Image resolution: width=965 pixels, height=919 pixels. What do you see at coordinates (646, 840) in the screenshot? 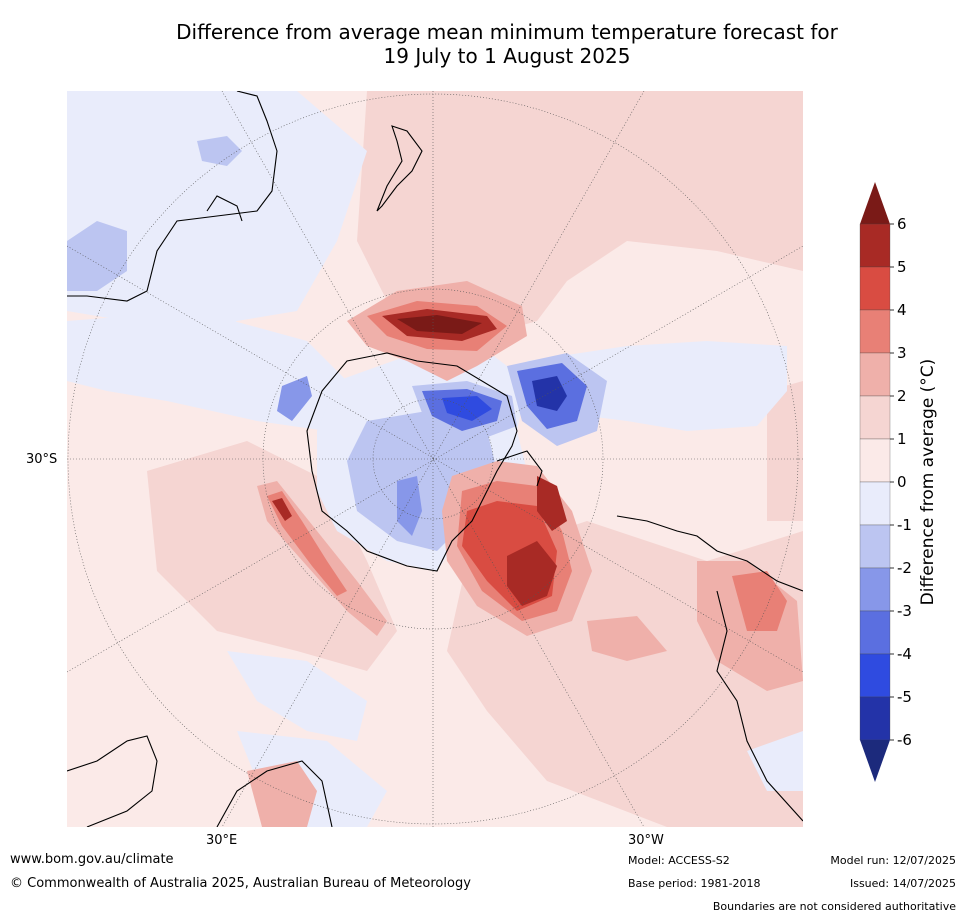
I see `label-30w: 30°W` at bounding box center [646, 840].